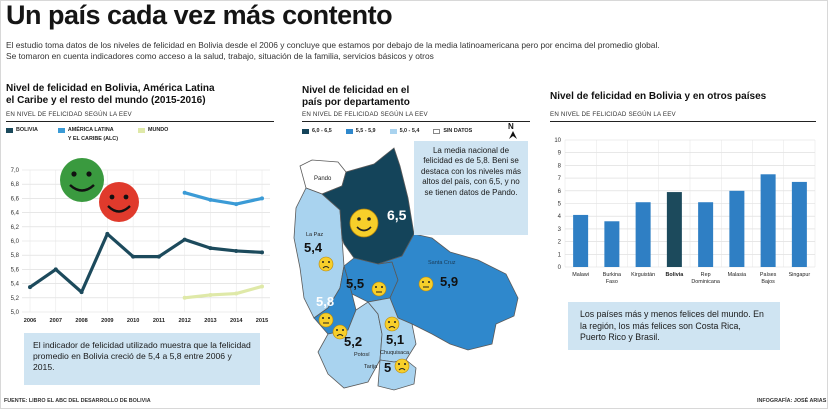 Image resolution: width=828 pixels, height=409 pixels. What do you see at coordinates (404, 131) in the screenshot?
I see `legend-item-range-low: 5,0 - 5,4` at bounding box center [404, 131].